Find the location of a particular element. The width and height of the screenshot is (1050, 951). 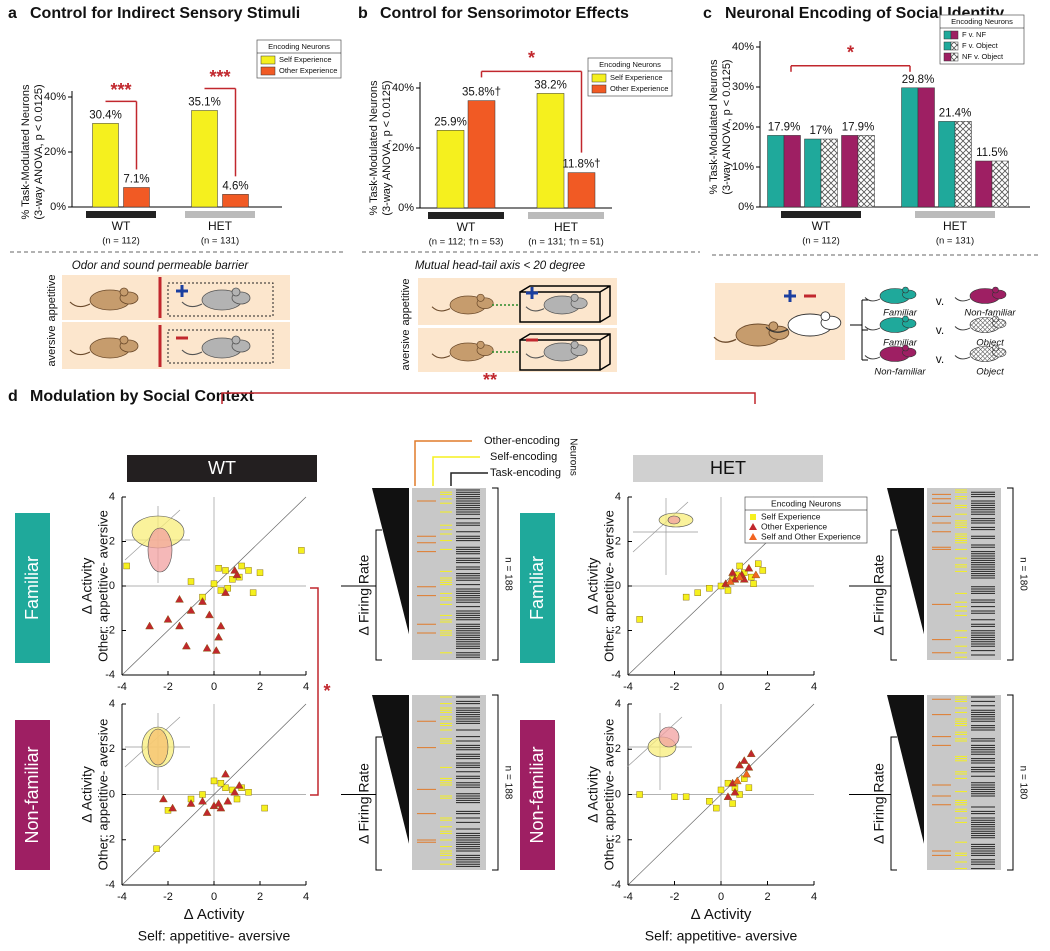

enclosure is located at coordinates (220, 299).